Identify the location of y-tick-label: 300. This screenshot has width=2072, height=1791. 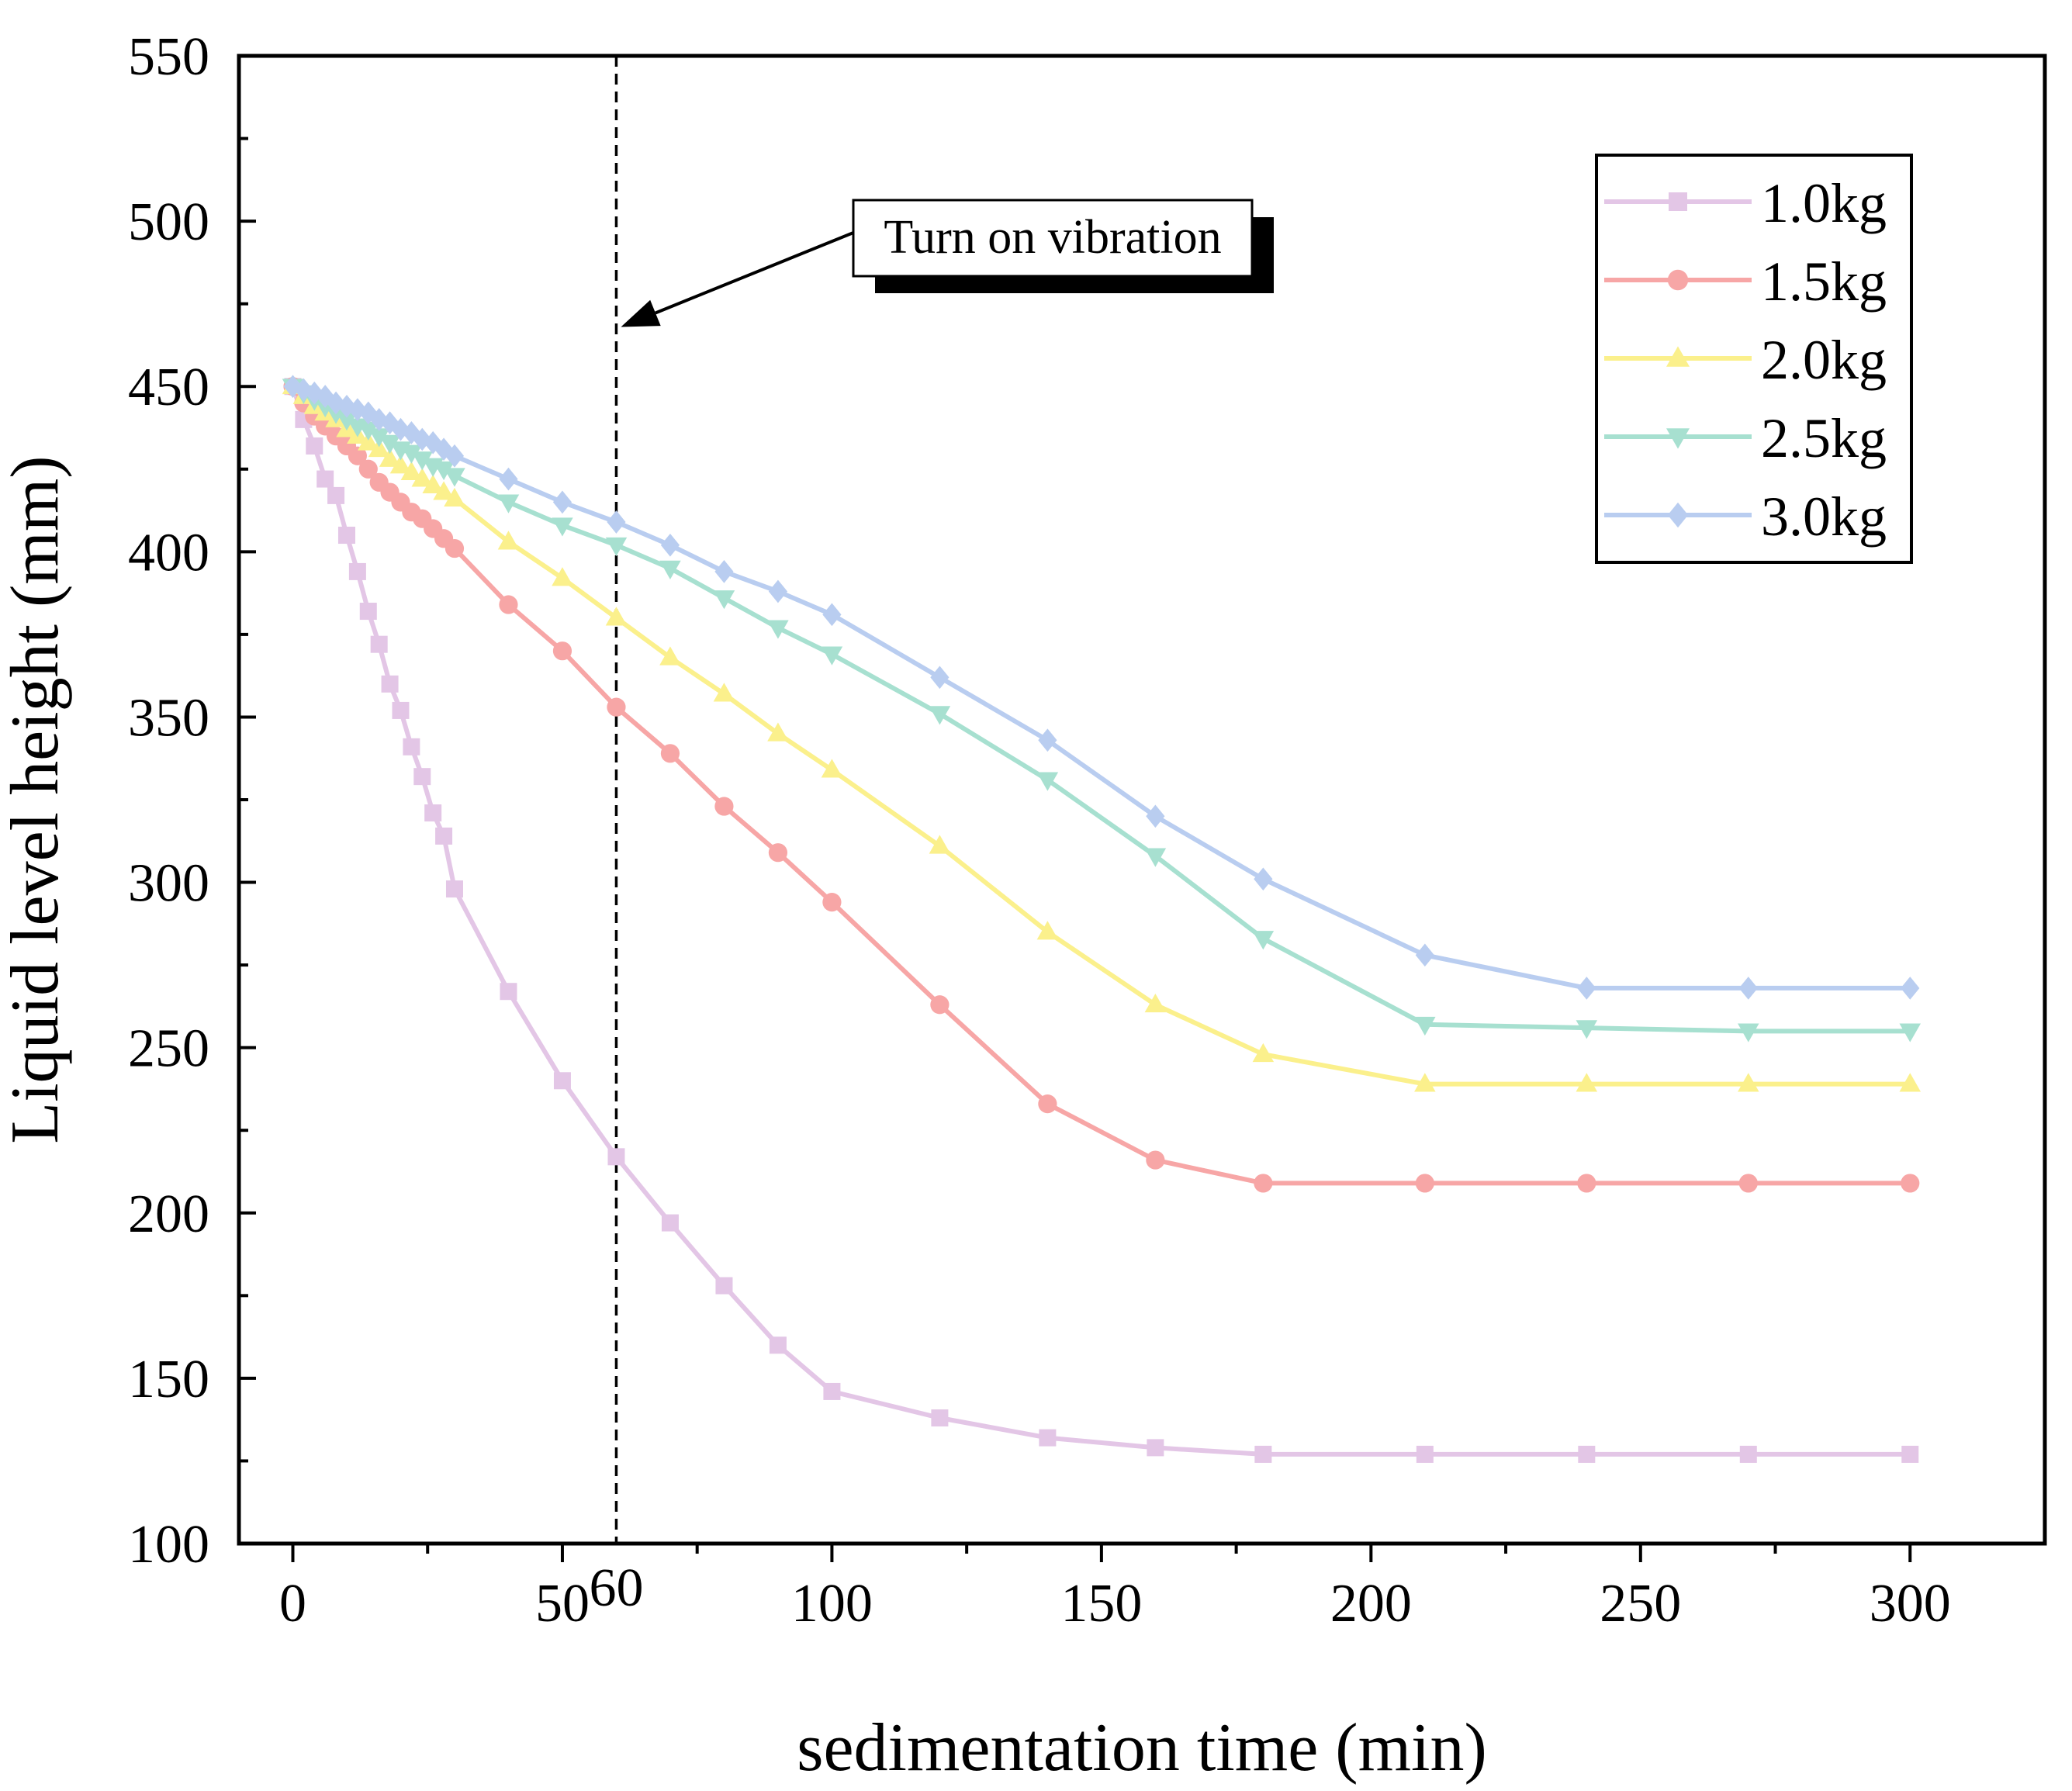
(169, 884).